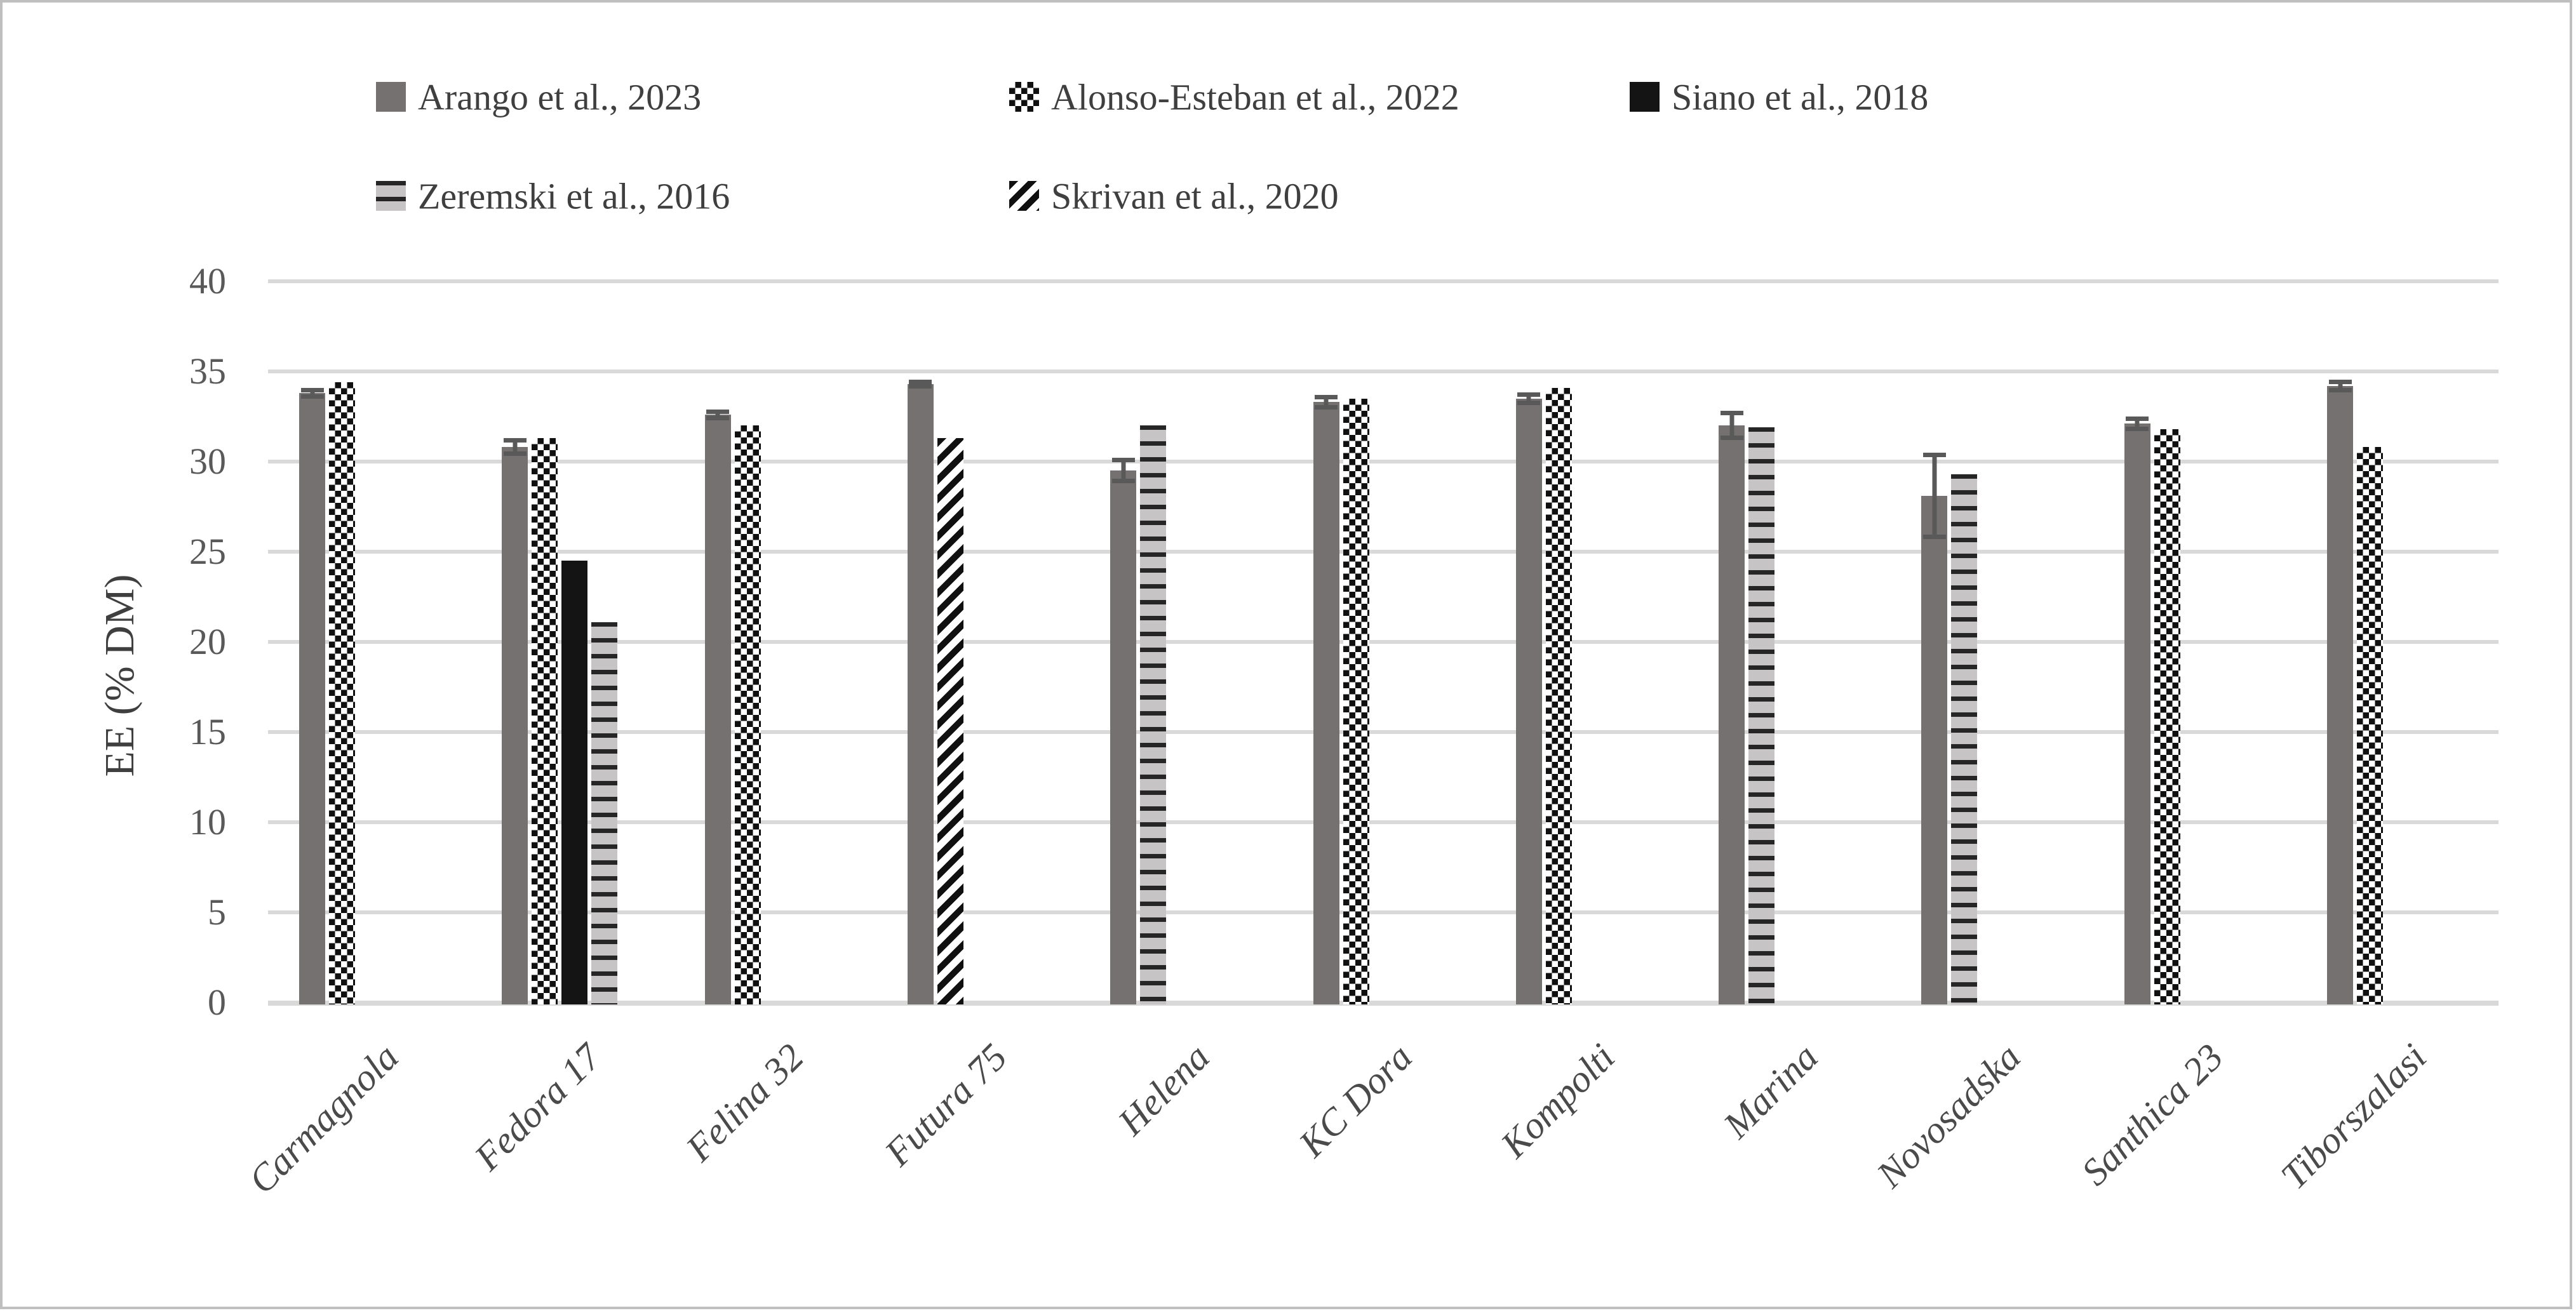 The height and width of the screenshot is (1313, 2576). Describe the element at coordinates (207, 462) in the screenshot. I see `y-tick-label-30: 30` at that location.